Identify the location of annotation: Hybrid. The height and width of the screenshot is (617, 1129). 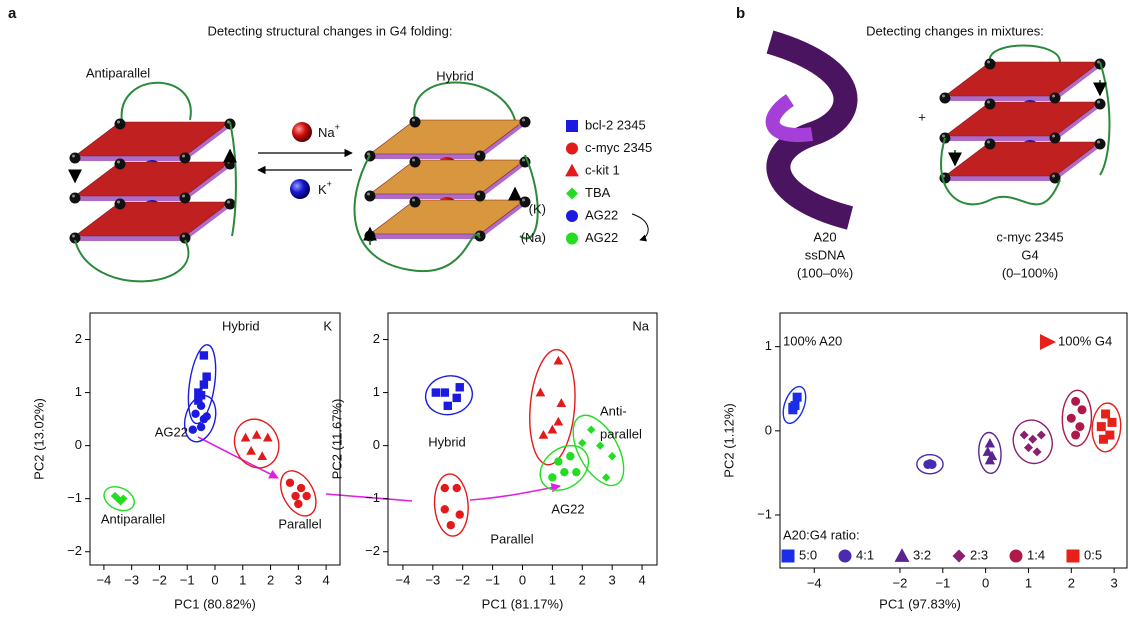
(447, 441).